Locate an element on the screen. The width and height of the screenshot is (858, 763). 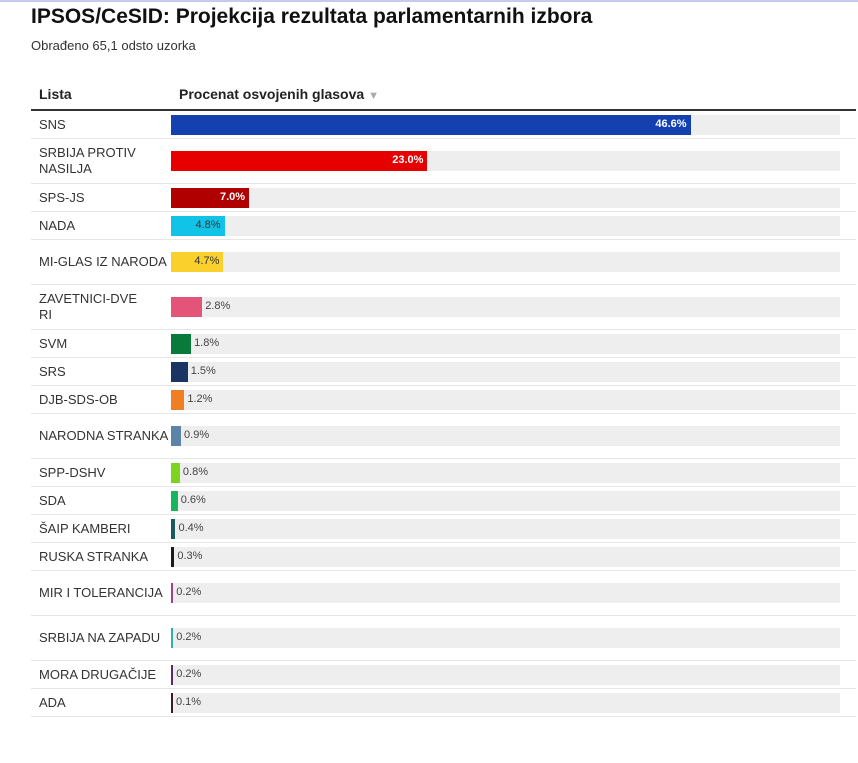
table-row: ADA 0.1% is located at coordinates (443, 703).